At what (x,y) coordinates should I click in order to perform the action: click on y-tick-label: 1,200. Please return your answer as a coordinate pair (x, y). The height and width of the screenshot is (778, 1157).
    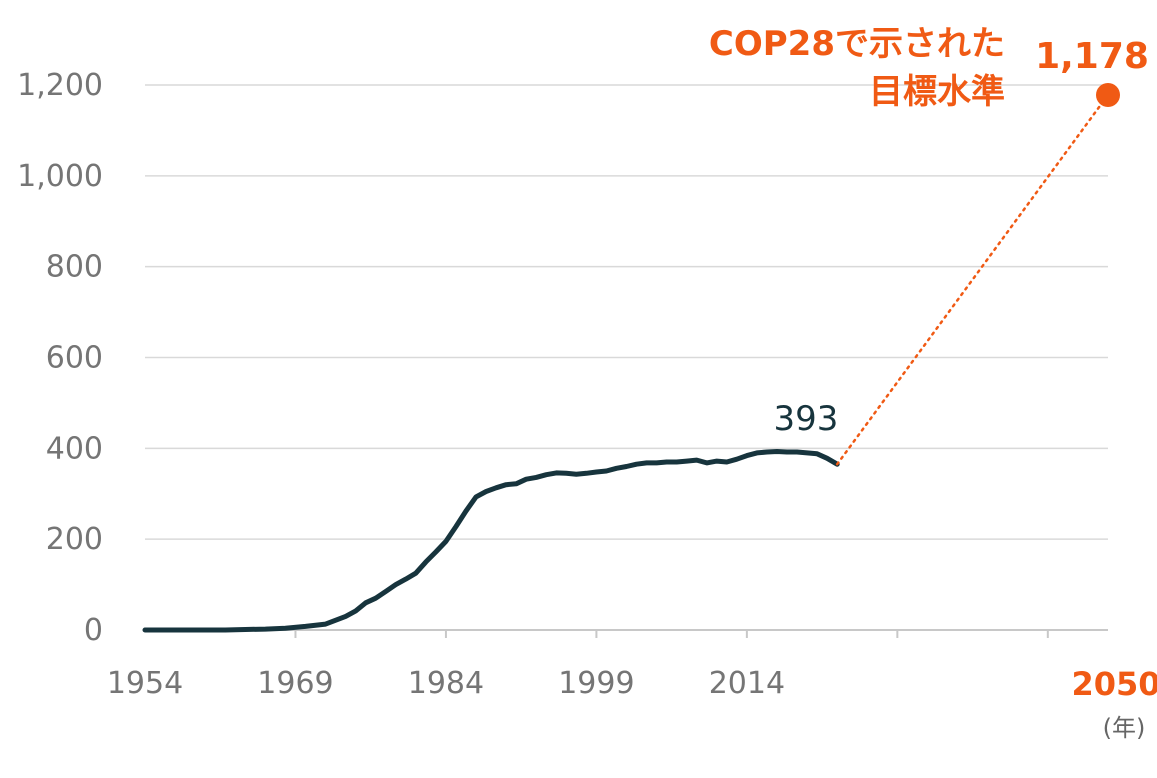
    Looking at the image, I should click on (60, 85).